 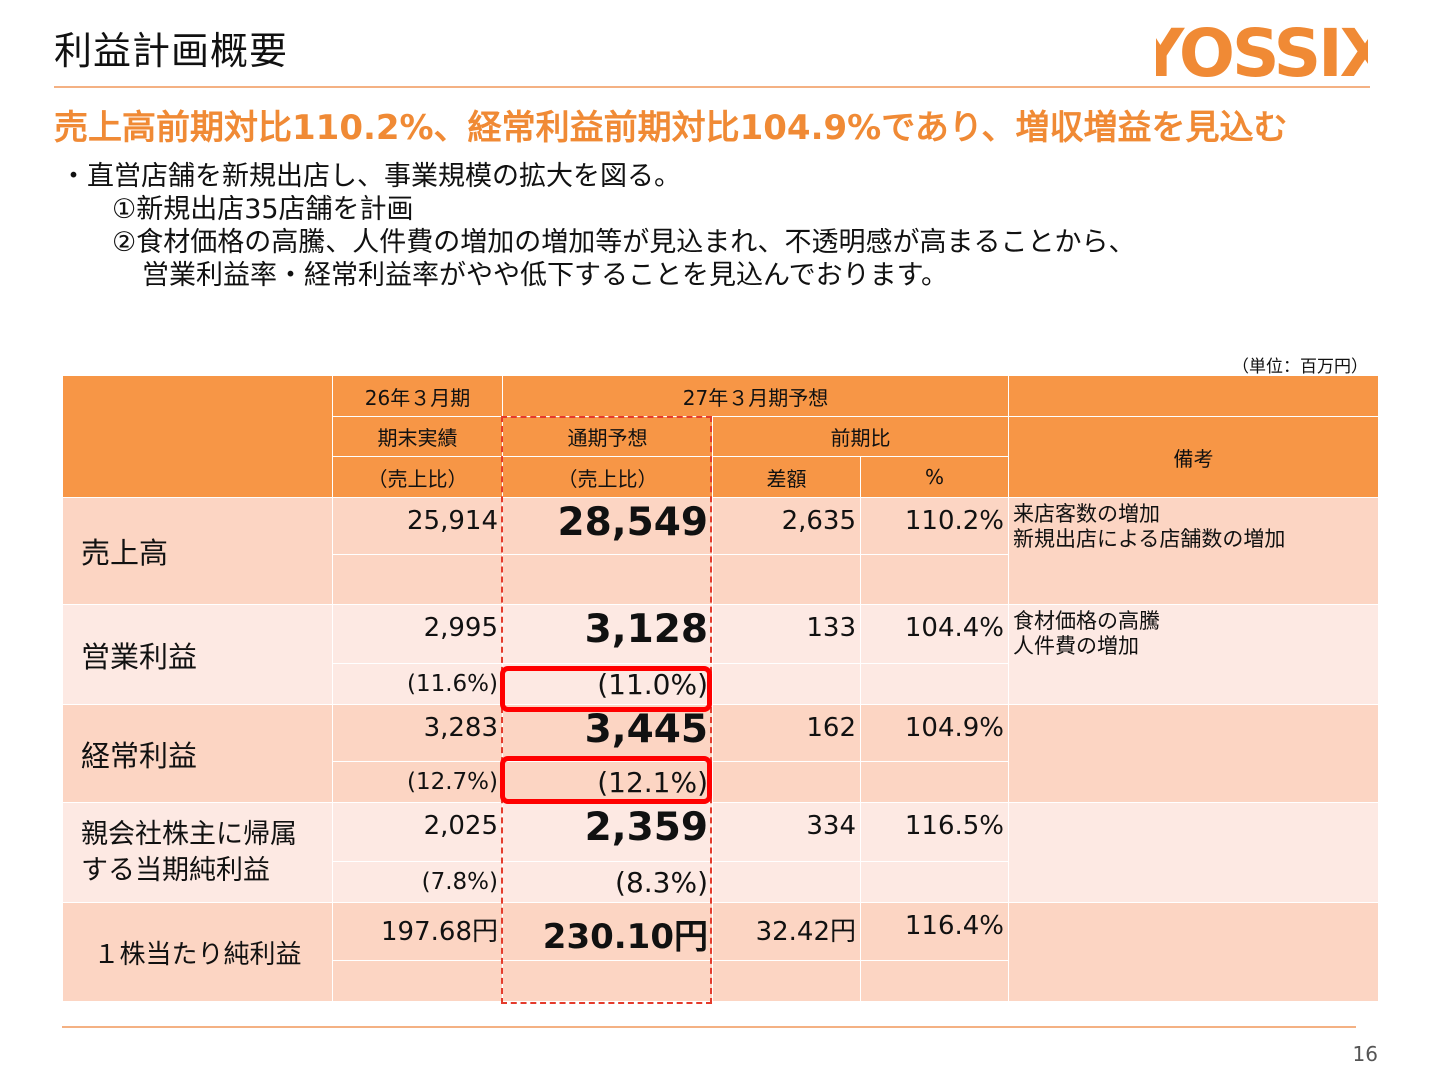 What do you see at coordinates (786, 526) in the screenshot?
I see `cell-diff-sales: 2,635` at bounding box center [786, 526].